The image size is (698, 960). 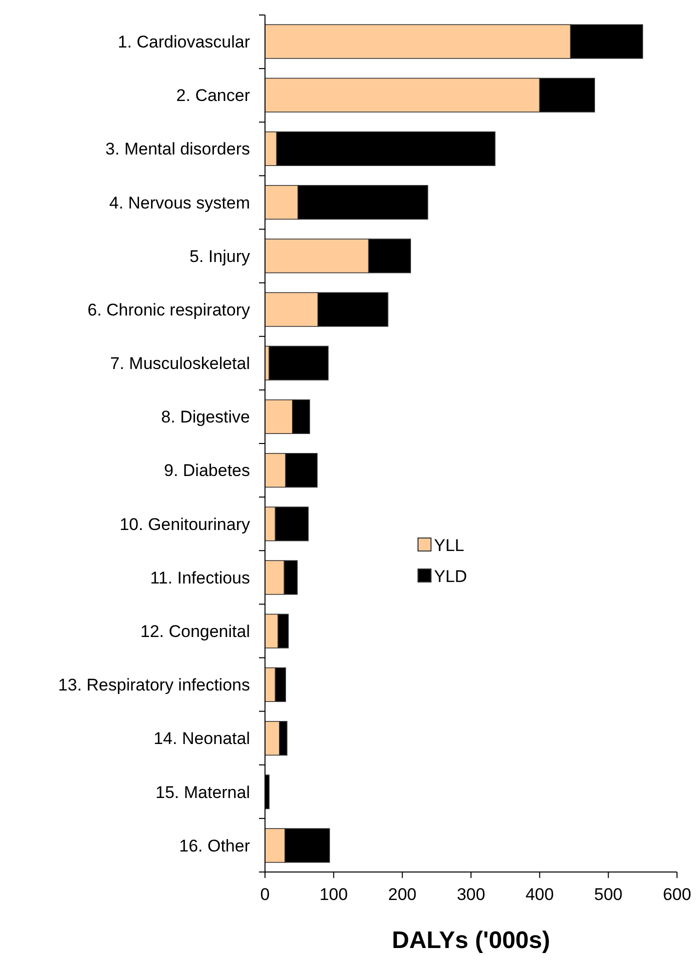 I want to click on bar, so click(x=298, y=363).